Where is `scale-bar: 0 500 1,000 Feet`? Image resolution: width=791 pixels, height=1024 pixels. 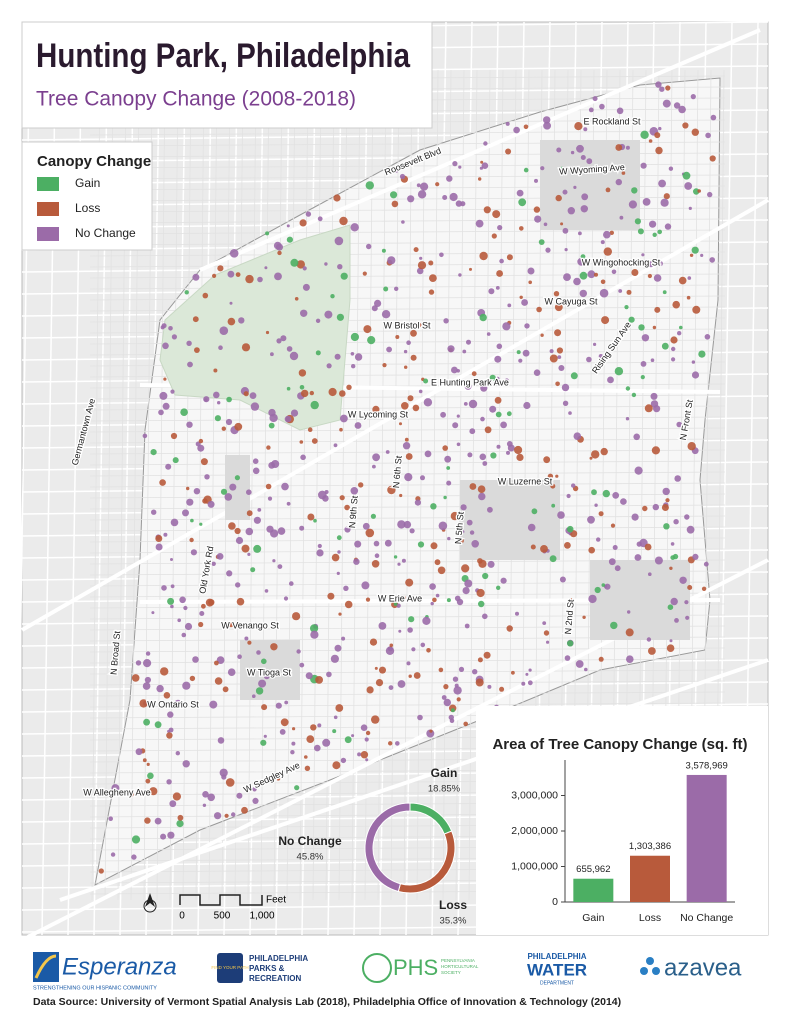 scale-bar: 0 500 1,000 Feet is located at coordinates (214, 907).